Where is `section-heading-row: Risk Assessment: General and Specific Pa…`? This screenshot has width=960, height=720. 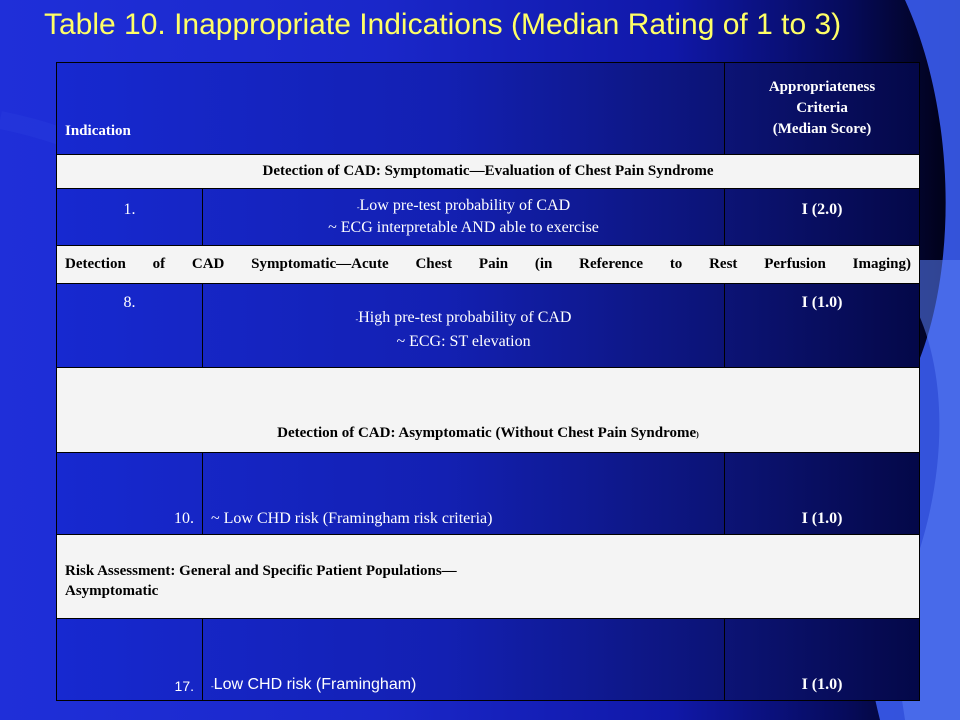
section-heading-row: Risk Assessment: General and Specific Pa… is located at coordinates (488, 576).